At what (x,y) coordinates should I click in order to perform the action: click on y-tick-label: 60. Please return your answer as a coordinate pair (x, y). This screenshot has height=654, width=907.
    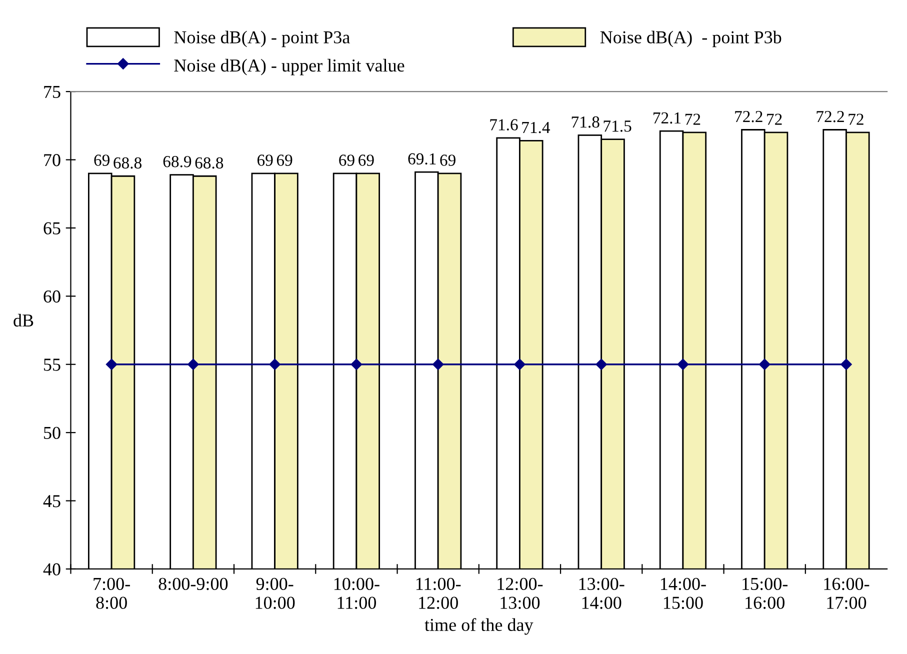
    Looking at the image, I should click on (52, 296).